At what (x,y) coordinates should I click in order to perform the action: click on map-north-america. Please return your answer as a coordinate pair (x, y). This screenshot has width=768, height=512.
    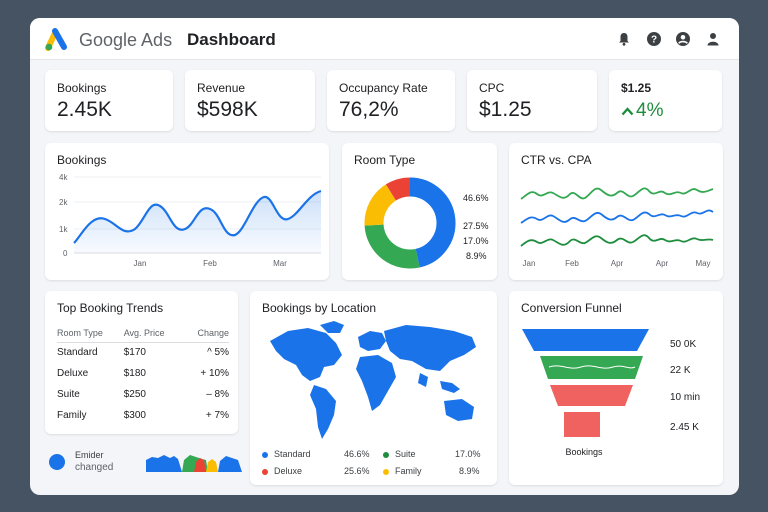
    Looking at the image, I should click on (306, 354).